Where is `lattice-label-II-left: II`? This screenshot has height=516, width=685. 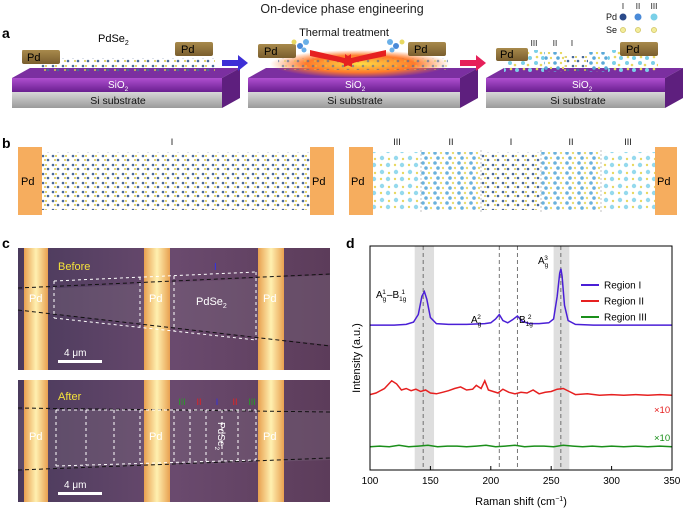 lattice-label-II-left: II is located at coordinates (450, 142).